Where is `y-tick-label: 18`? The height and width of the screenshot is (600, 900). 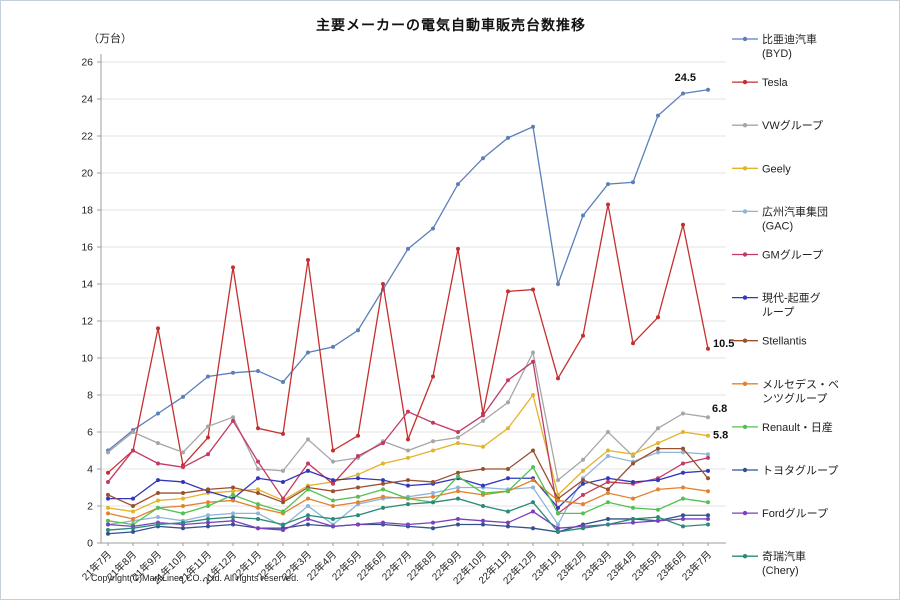
y-tick-label: 18 is located at coordinates (87, 211).